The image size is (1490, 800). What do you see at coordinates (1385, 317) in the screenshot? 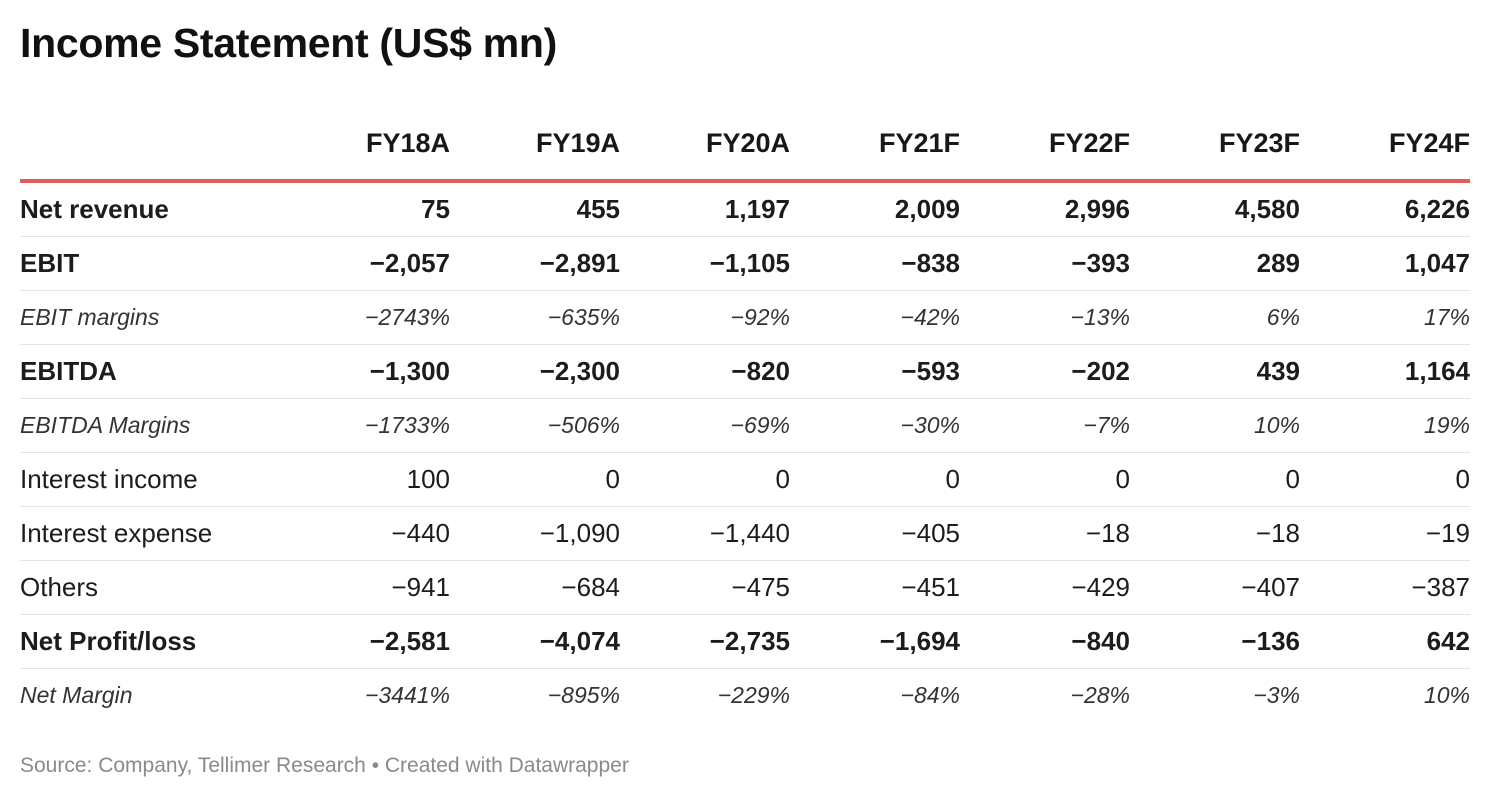
I see `table-cell: 17%` at bounding box center [1385, 317].